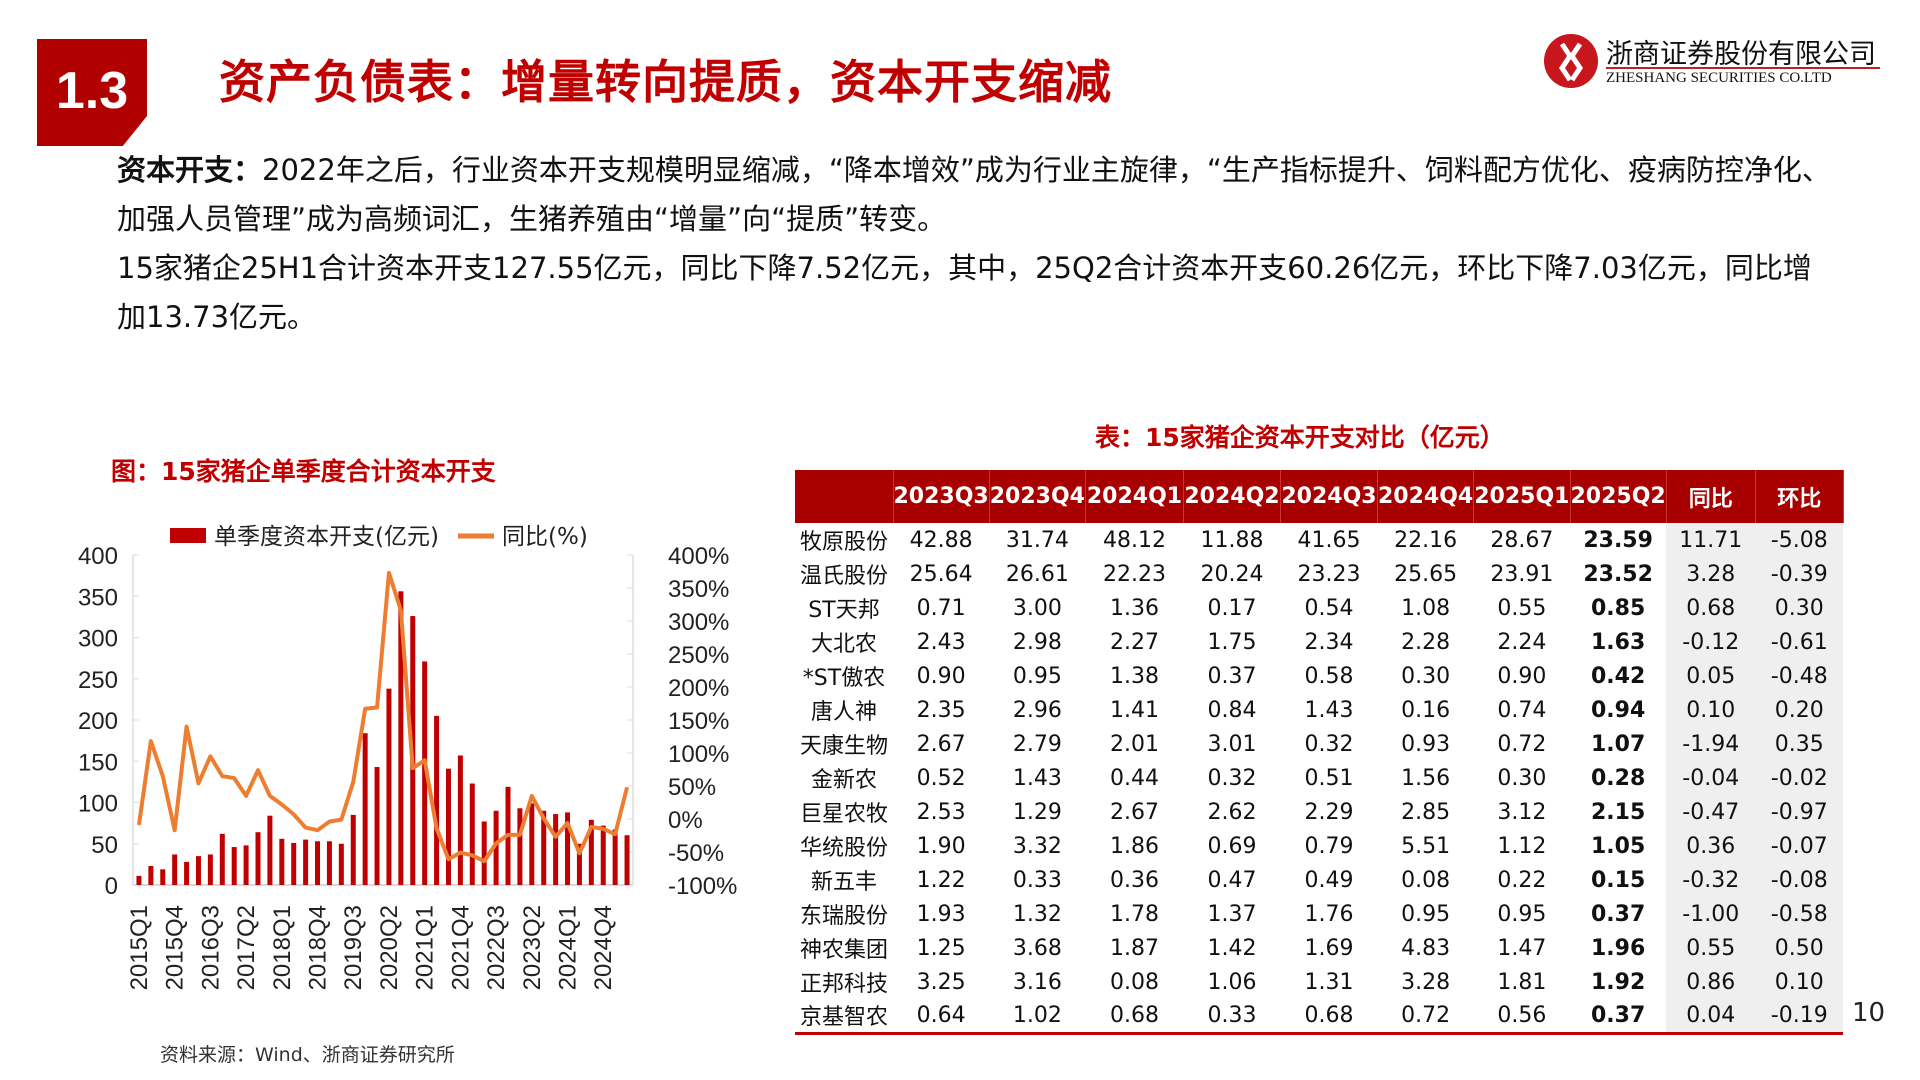 Image resolution: width=1920 pixels, height=1080 pixels. Describe the element at coordinates (1799, 812) in the screenshot. I see `value-cell: -0.97` at that location.